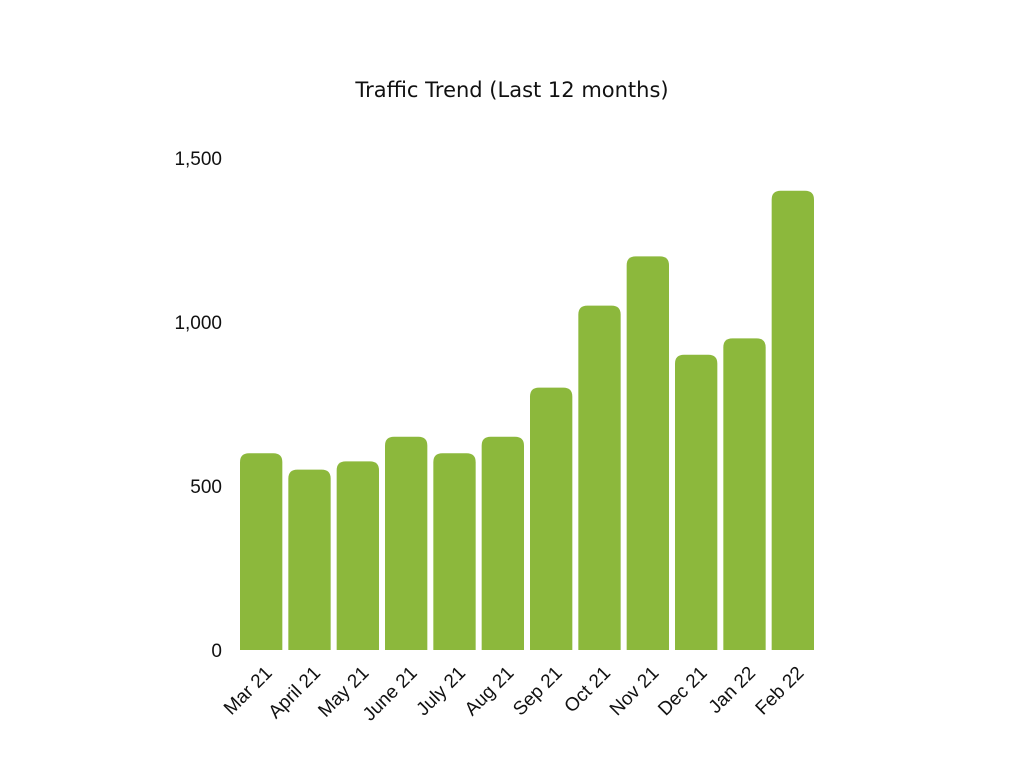 The height and width of the screenshot is (768, 1024). I want to click on x-tick-label: July 21, so click(441, 691).